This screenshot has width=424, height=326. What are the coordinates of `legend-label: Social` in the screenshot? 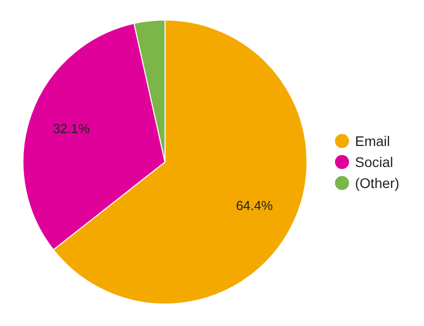 It's located at (374, 162).